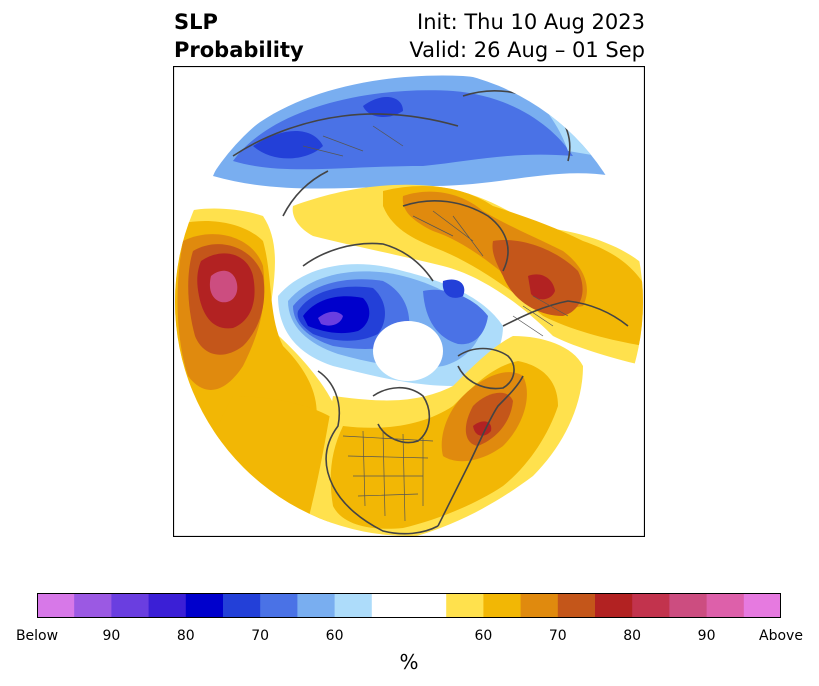 This screenshot has height=686, width=819. I want to click on colorbar-tick-label: Above, so click(781, 636).